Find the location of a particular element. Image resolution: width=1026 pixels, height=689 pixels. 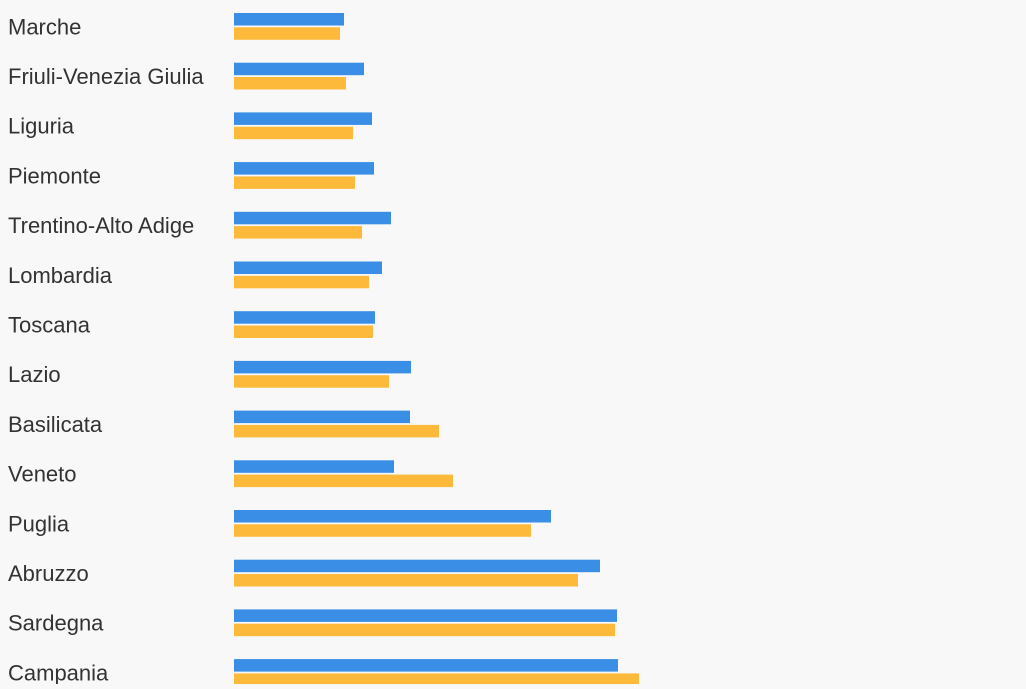

category-label-abruzzo: Abruzzo is located at coordinates (48, 573).